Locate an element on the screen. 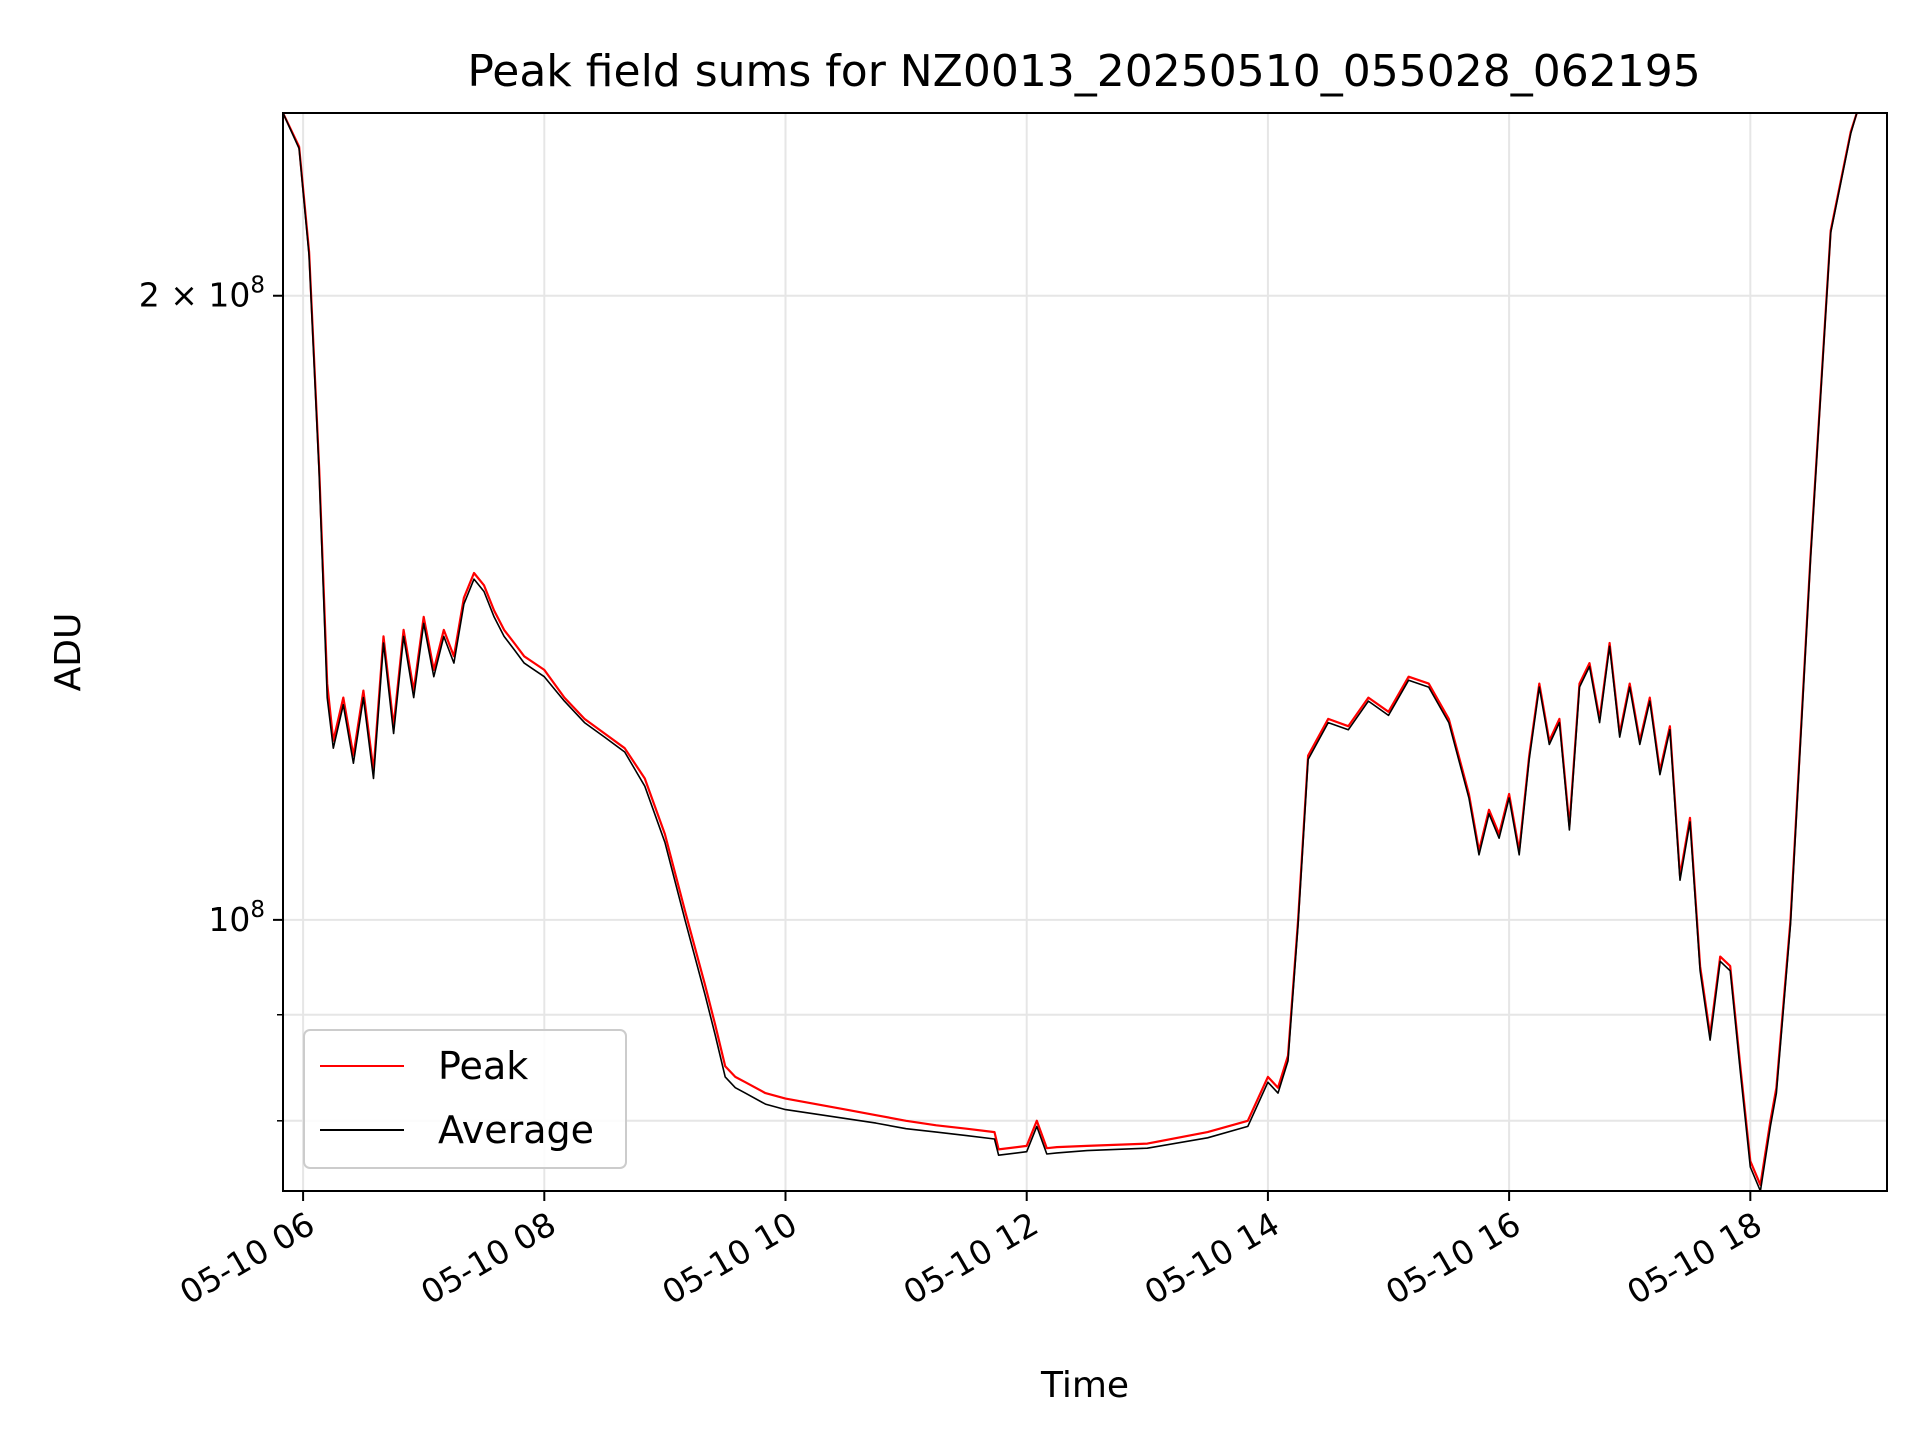 The height and width of the screenshot is (1440, 1920). legend-box is located at coordinates (465, 1099).